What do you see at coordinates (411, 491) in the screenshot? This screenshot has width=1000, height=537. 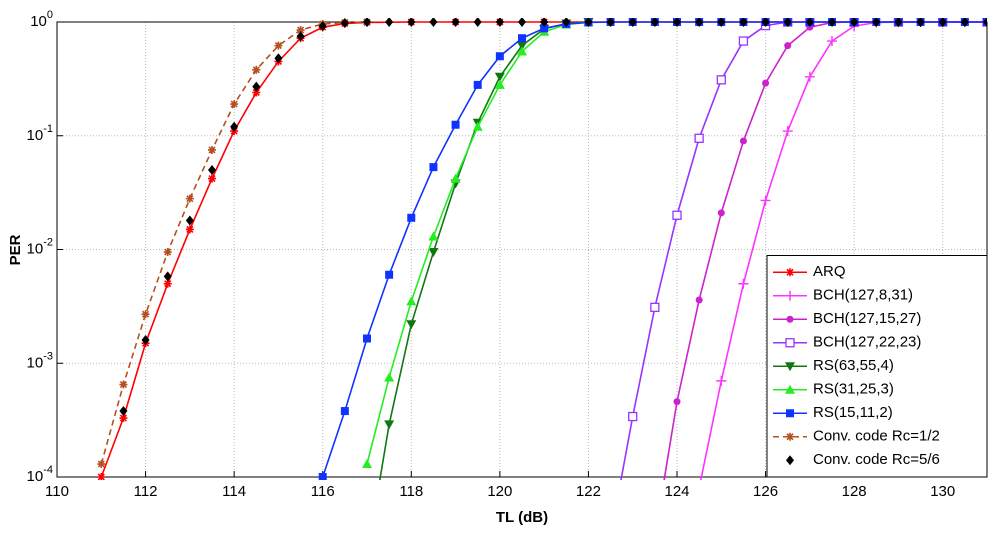 I see `x-tick-label: 118` at bounding box center [411, 491].